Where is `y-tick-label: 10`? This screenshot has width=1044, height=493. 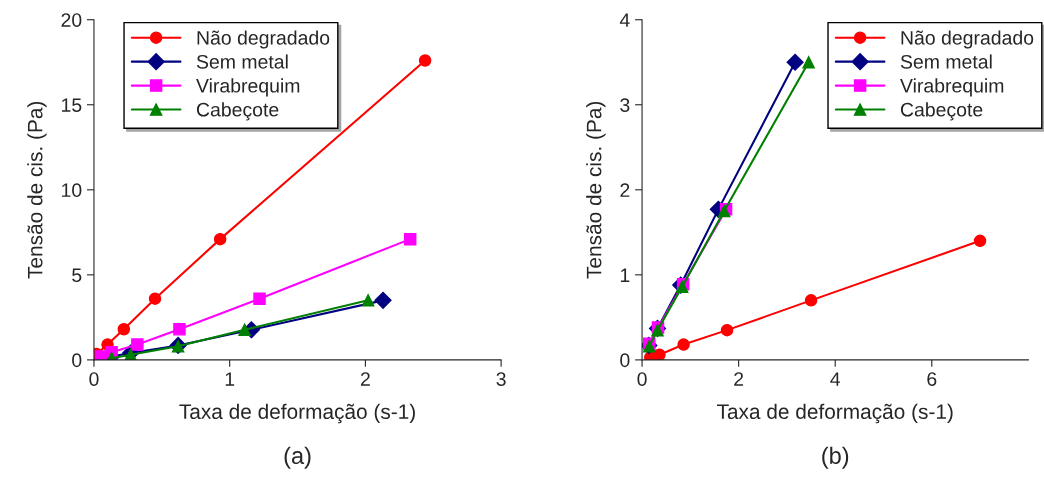 y-tick-label: 10 is located at coordinates (72, 190).